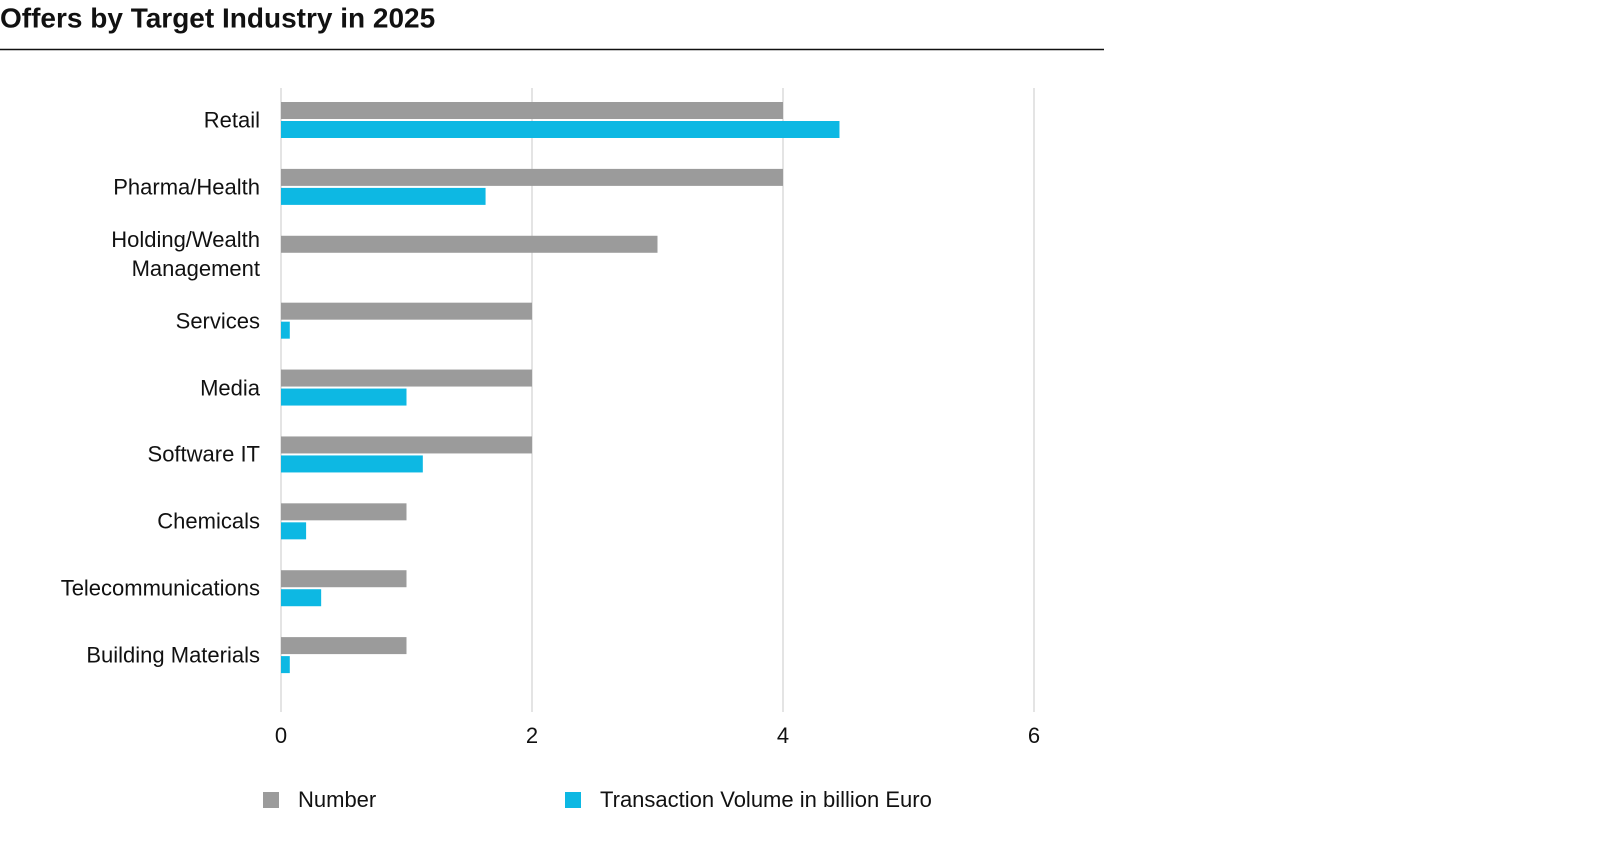  Describe the element at coordinates (783, 735) in the screenshot. I see `x-tick-label: 4` at that location.